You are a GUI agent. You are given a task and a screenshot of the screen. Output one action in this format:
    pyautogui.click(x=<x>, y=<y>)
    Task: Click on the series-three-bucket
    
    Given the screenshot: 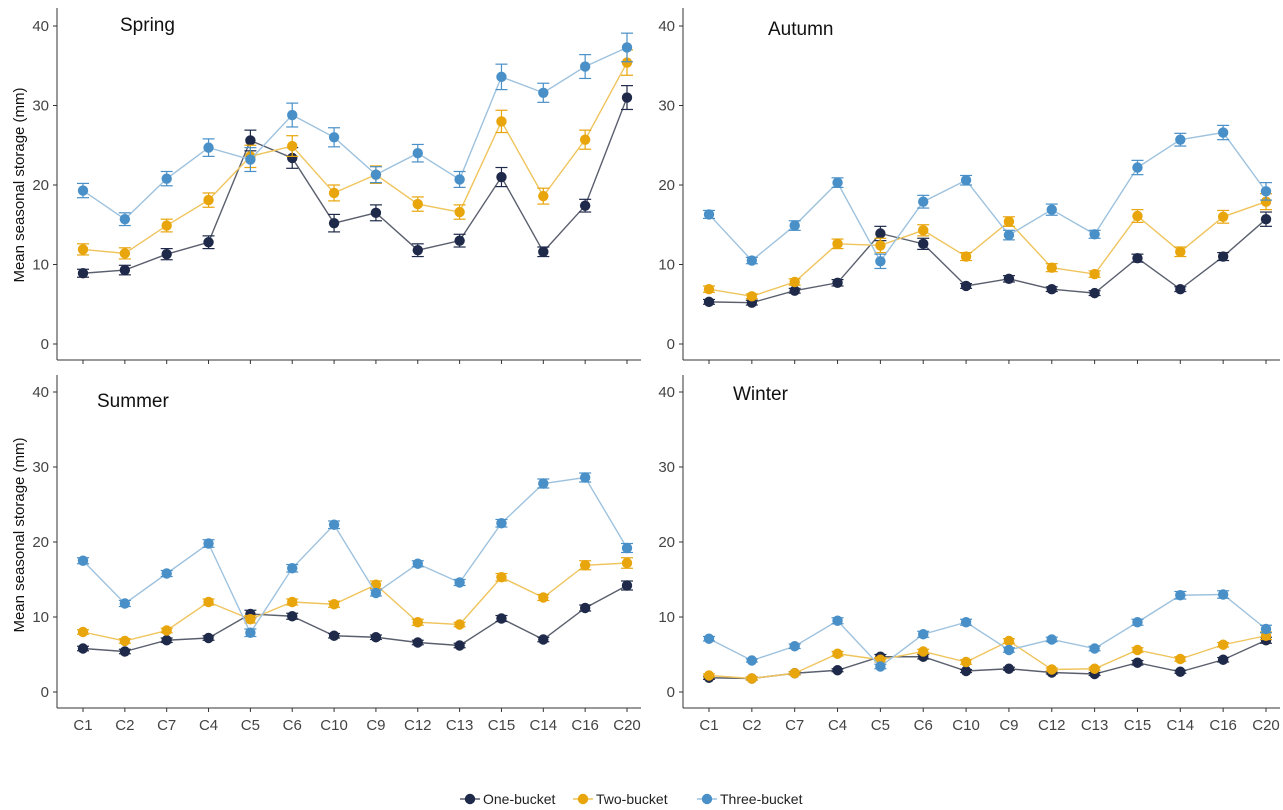 What is the action you would take?
    pyautogui.click(x=355, y=129)
    